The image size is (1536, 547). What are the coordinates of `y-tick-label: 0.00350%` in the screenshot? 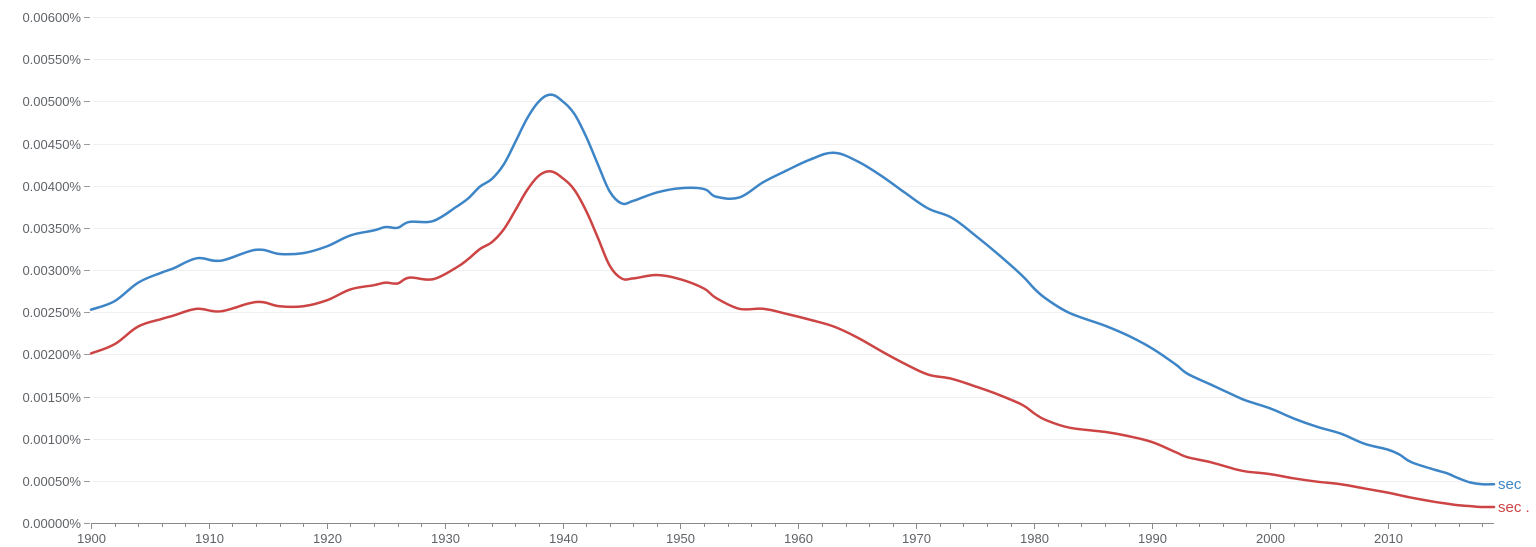 It's located at (51, 228).